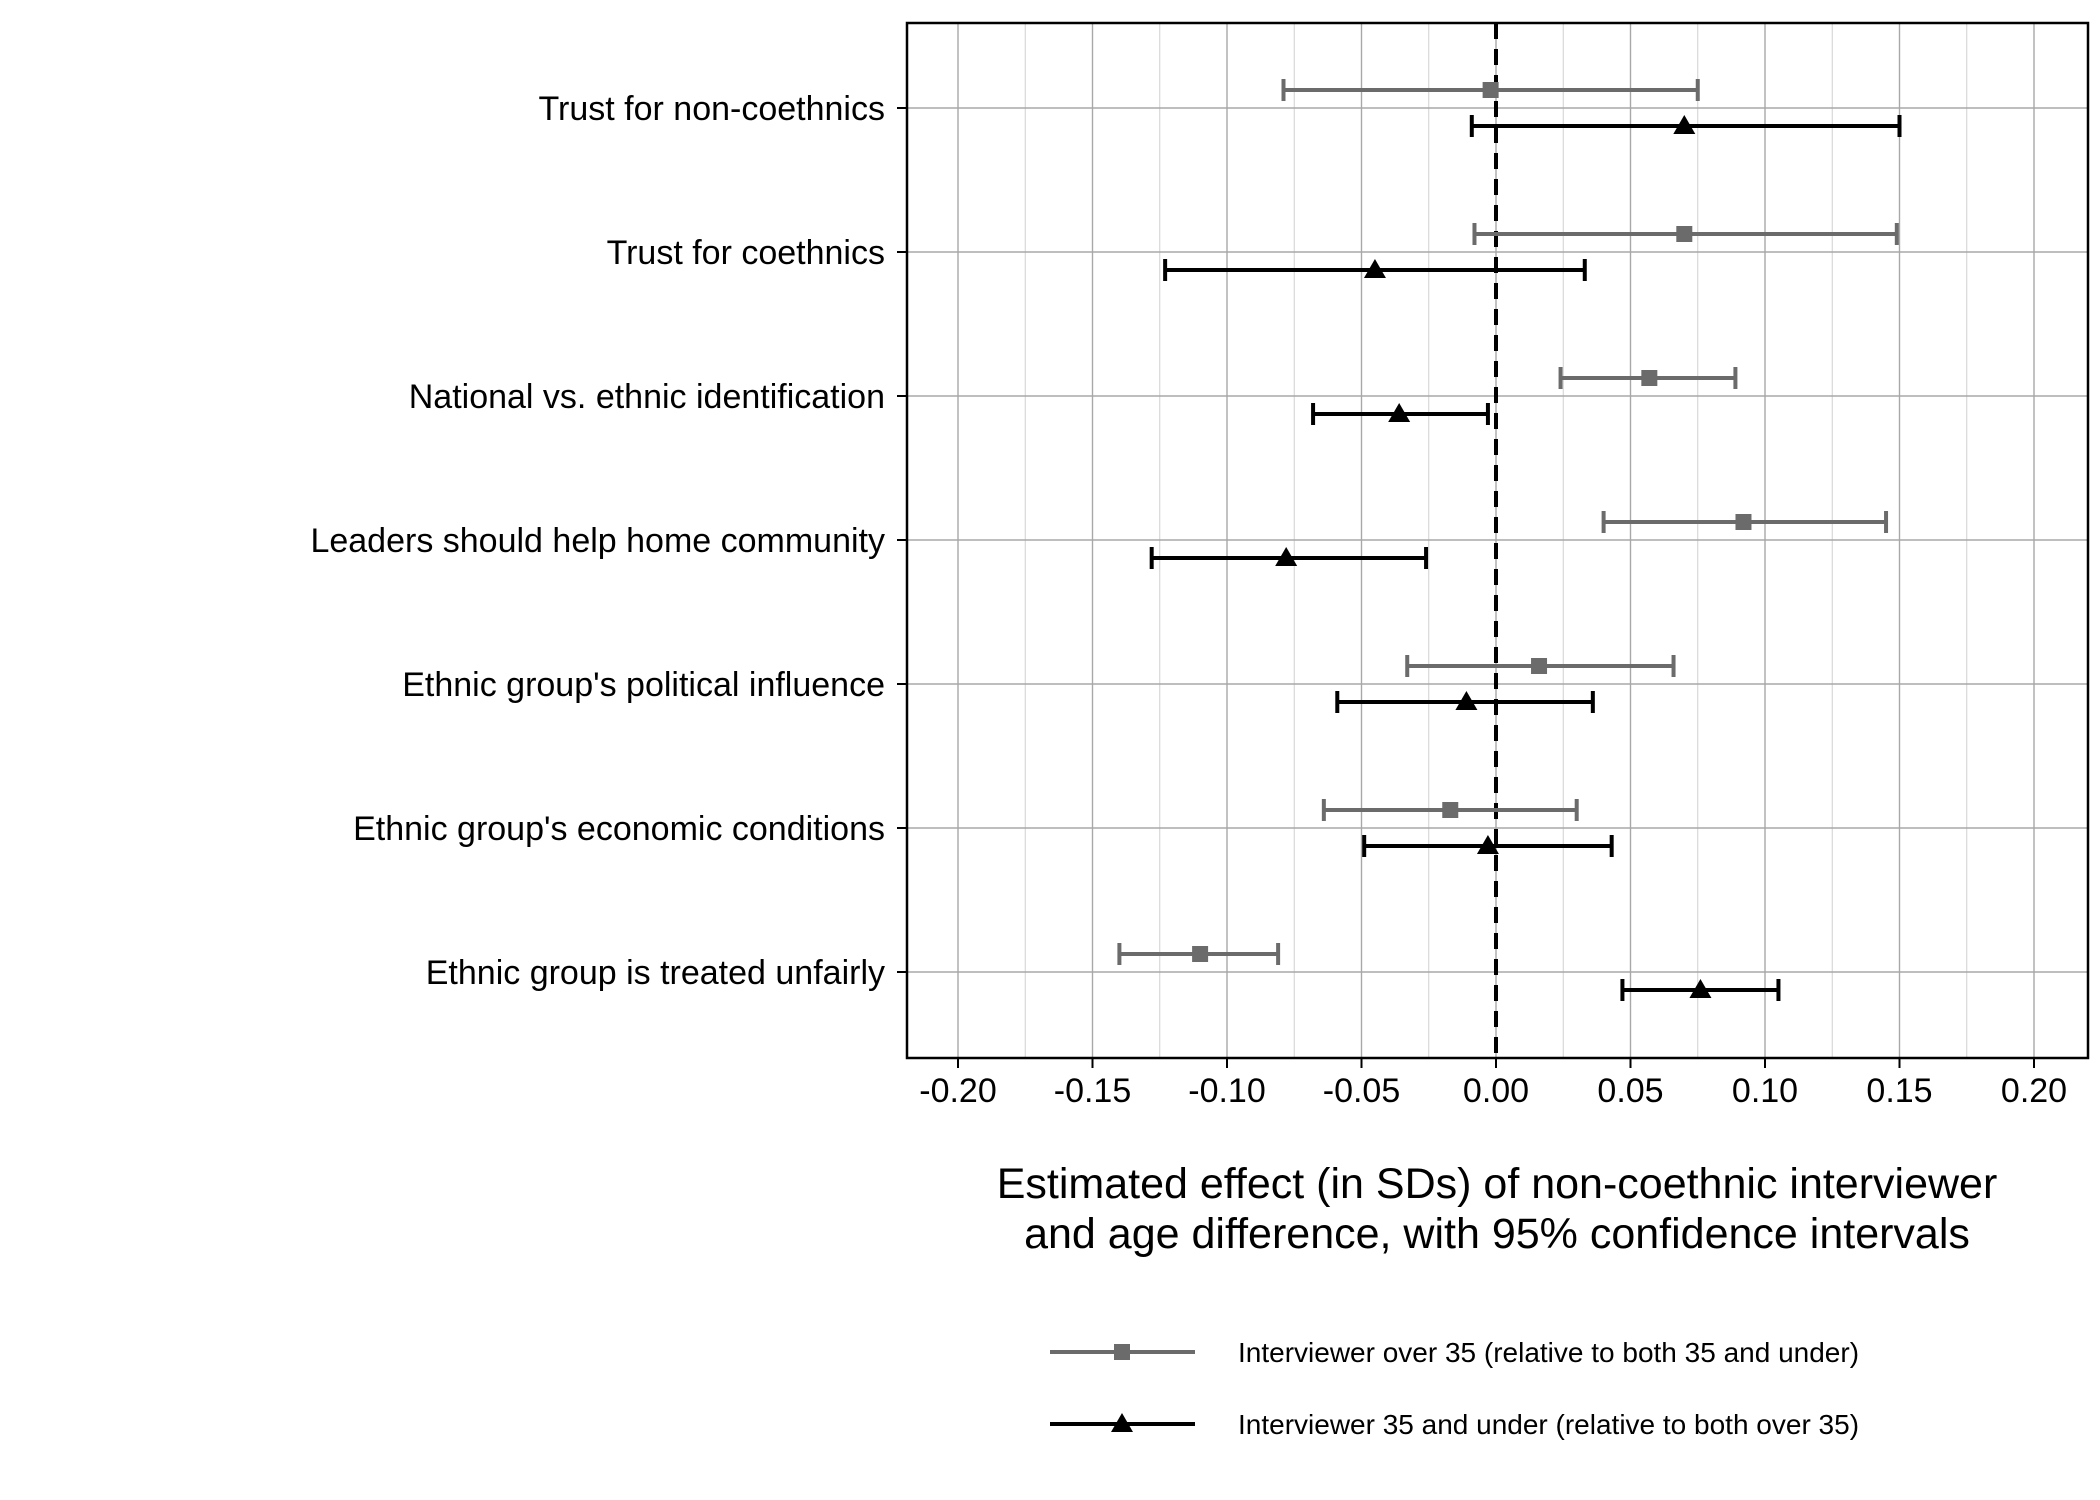 This screenshot has height=1500, width=2100. What do you see at coordinates (655, 973) in the screenshot?
I see `y-tick-label: Ethnic group is treated unfairly` at bounding box center [655, 973].